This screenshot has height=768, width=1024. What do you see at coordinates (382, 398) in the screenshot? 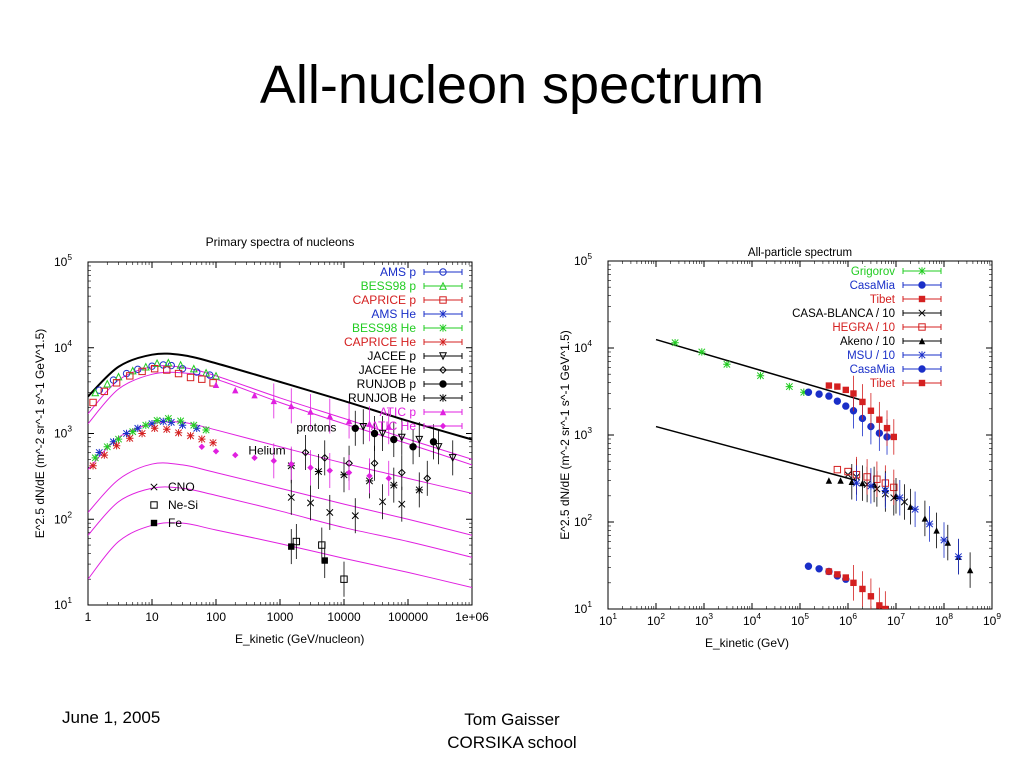
I see `legend-label-runjob-he: RUNJOB He` at bounding box center [382, 398].